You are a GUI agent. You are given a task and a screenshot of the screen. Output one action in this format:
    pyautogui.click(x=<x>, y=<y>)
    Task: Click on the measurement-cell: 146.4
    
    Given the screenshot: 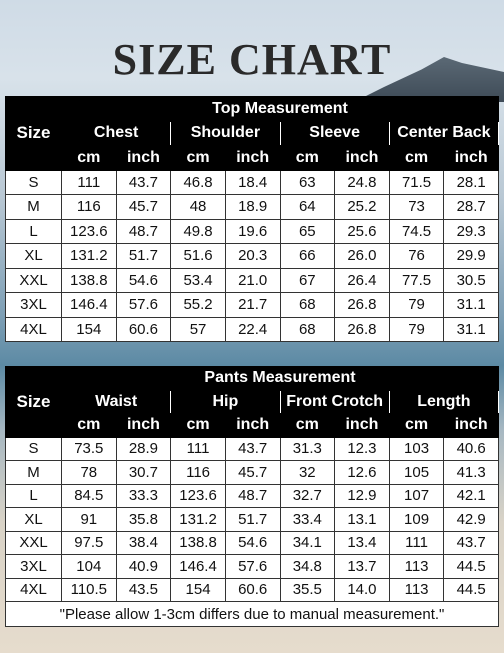 What is the action you would take?
    pyautogui.click(x=198, y=566)
    